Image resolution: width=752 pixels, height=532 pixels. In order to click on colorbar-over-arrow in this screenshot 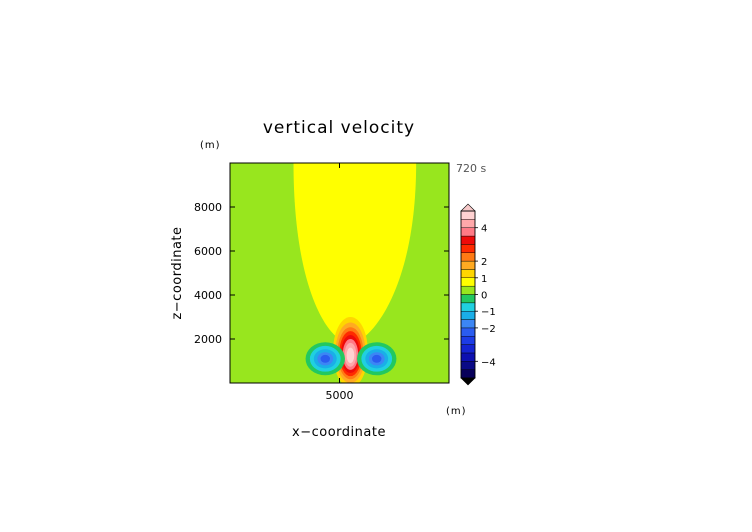, I will do `click(468, 207)`.